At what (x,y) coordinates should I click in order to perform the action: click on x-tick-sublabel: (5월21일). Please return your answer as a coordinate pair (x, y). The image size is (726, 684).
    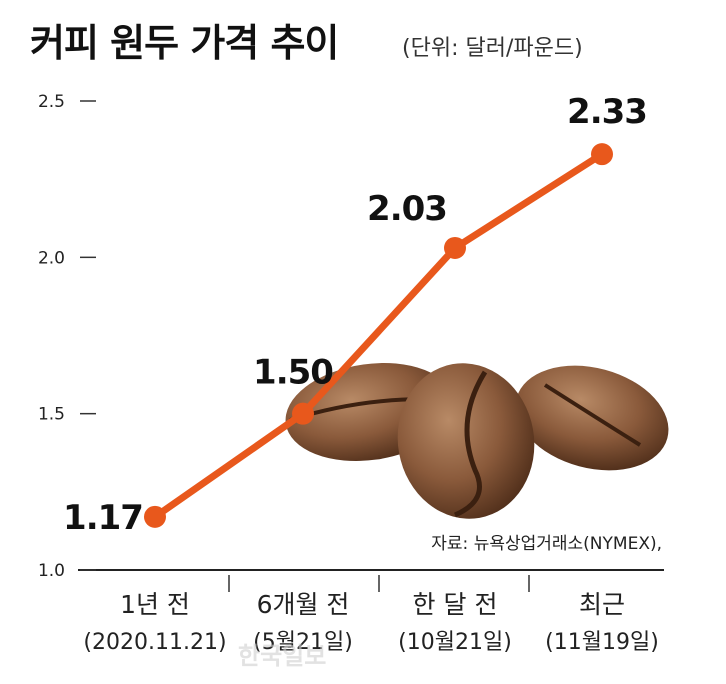
    Looking at the image, I should click on (303, 642).